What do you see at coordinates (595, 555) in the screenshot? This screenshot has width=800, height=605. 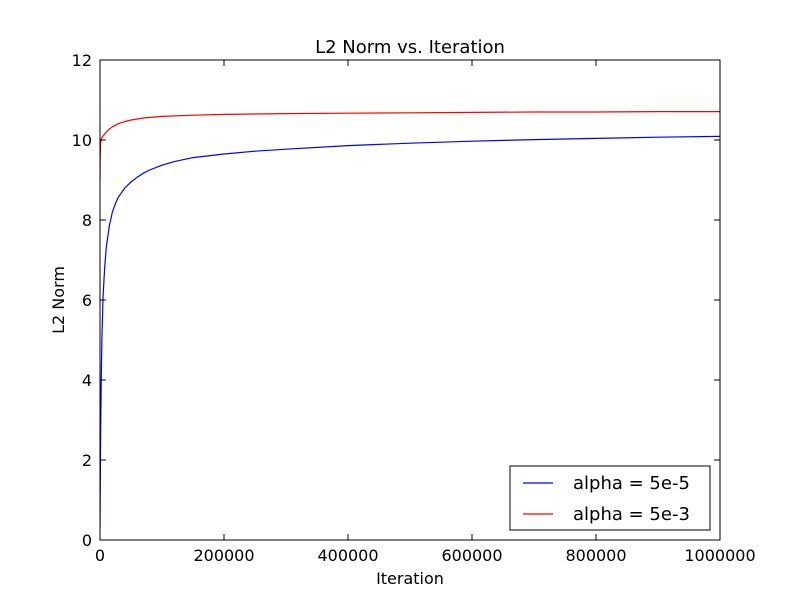 I see `x-tick-label: 800000` at bounding box center [595, 555].